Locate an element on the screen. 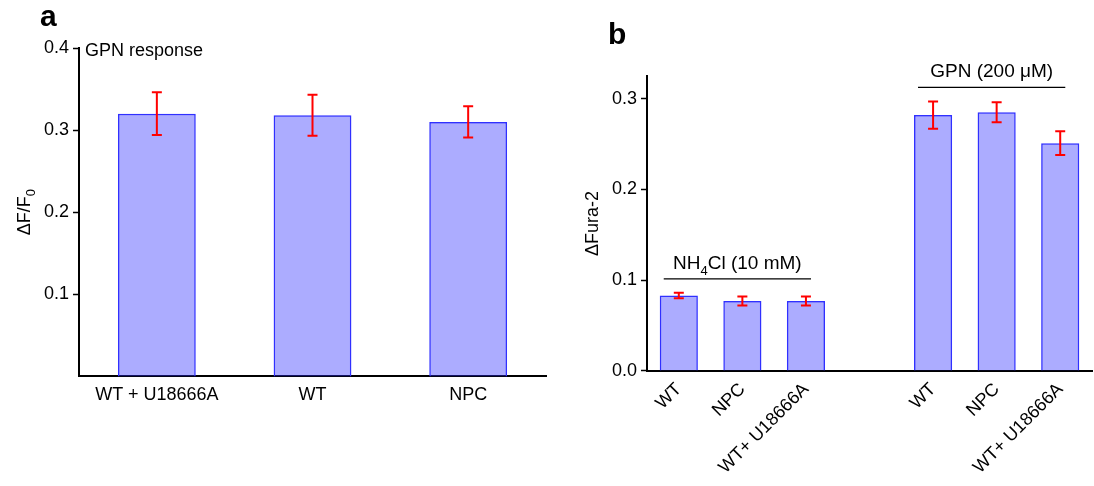 The image size is (1094, 486). annotation: GPN (200 μM) is located at coordinates (992, 71).